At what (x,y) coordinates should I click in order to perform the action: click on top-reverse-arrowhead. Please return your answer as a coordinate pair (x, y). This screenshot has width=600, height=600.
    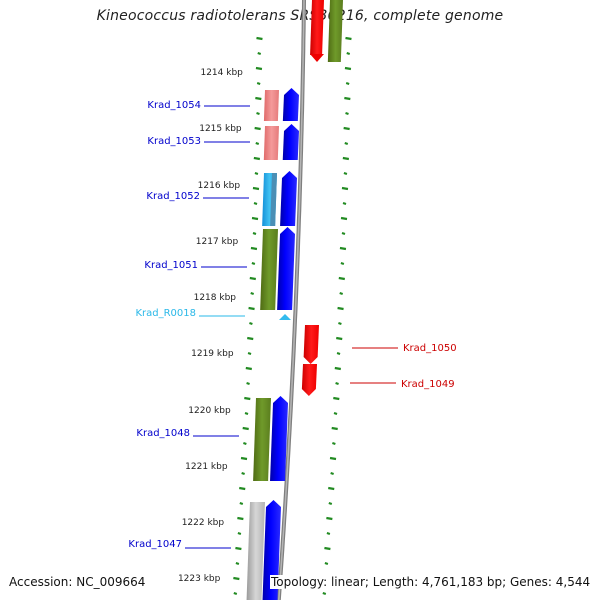
    Looking at the image, I should click on (317, 58).